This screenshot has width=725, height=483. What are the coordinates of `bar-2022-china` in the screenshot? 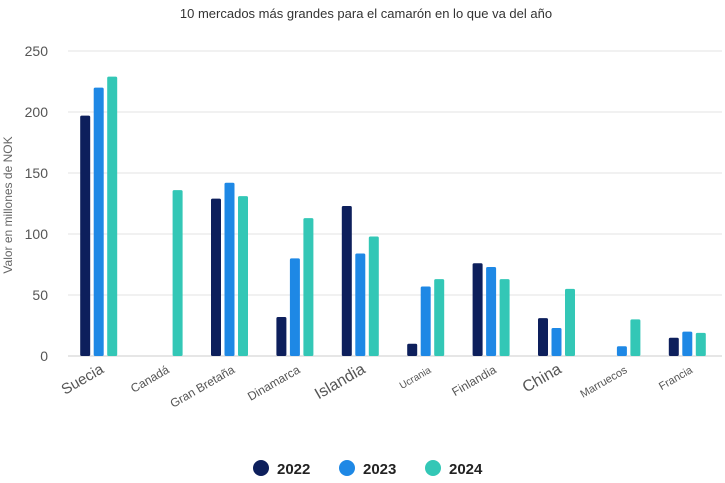 It's located at (543, 337).